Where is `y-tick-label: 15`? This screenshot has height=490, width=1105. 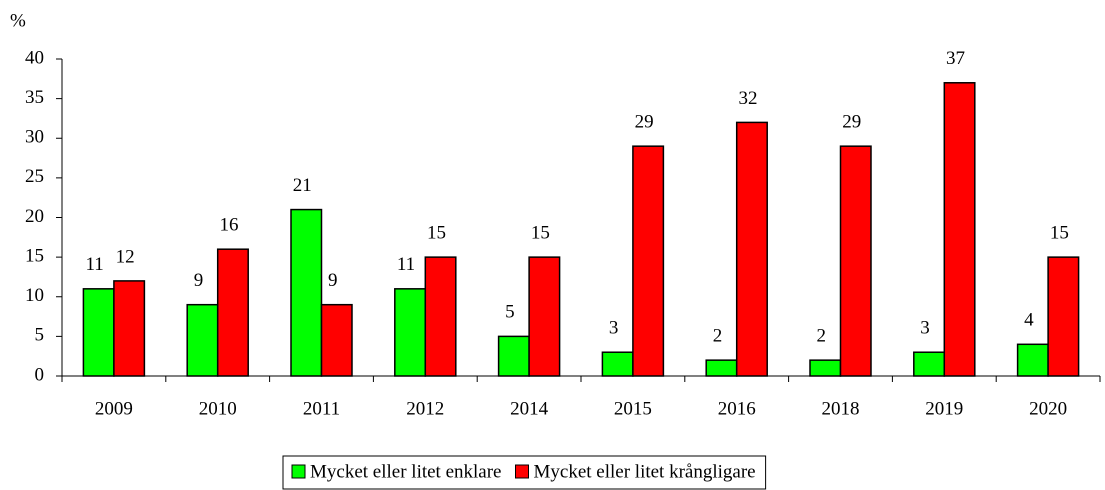
y-tick-label: 15 is located at coordinates (34, 255).